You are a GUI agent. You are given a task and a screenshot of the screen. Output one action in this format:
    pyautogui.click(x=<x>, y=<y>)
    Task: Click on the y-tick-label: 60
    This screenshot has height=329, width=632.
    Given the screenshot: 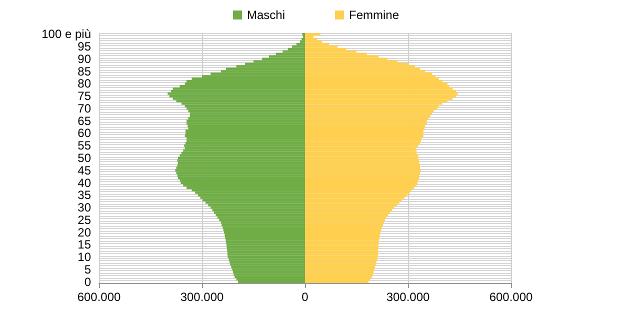 What is the action you would take?
    pyautogui.click(x=85, y=133)
    